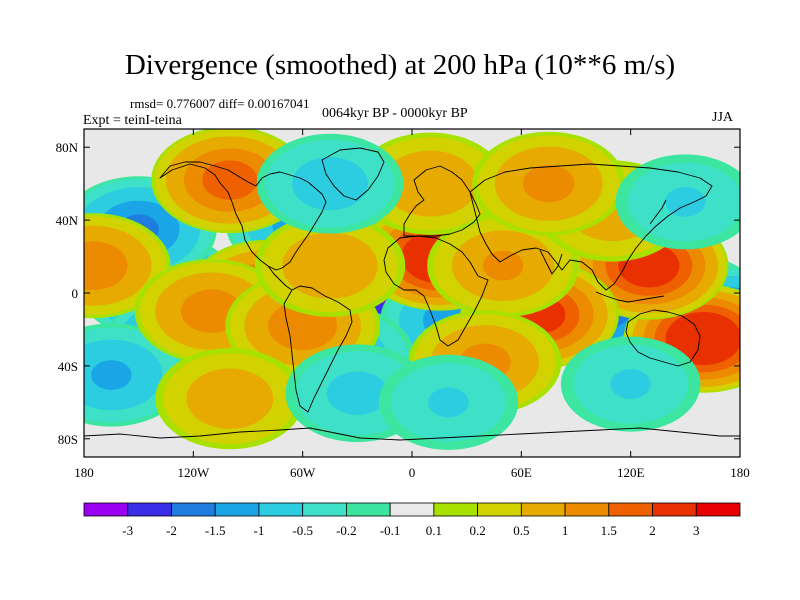  What do you see at coordinates (75, 293) in the screenshot?
I see `lat-tick-label: 0` at bounding box center [75, 293].